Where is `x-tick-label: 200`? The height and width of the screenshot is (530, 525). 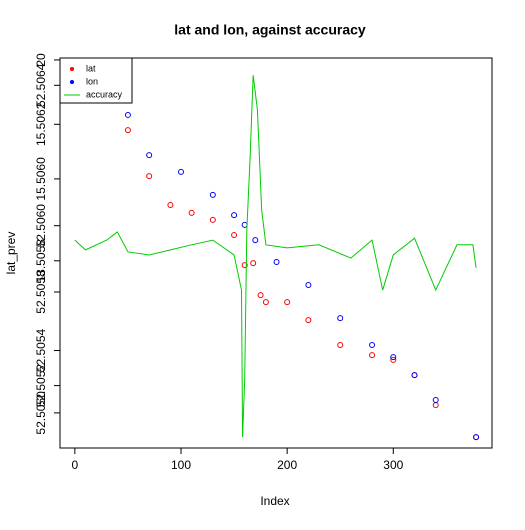
x-tick-label: 200 is located at coordinates (287, 465).